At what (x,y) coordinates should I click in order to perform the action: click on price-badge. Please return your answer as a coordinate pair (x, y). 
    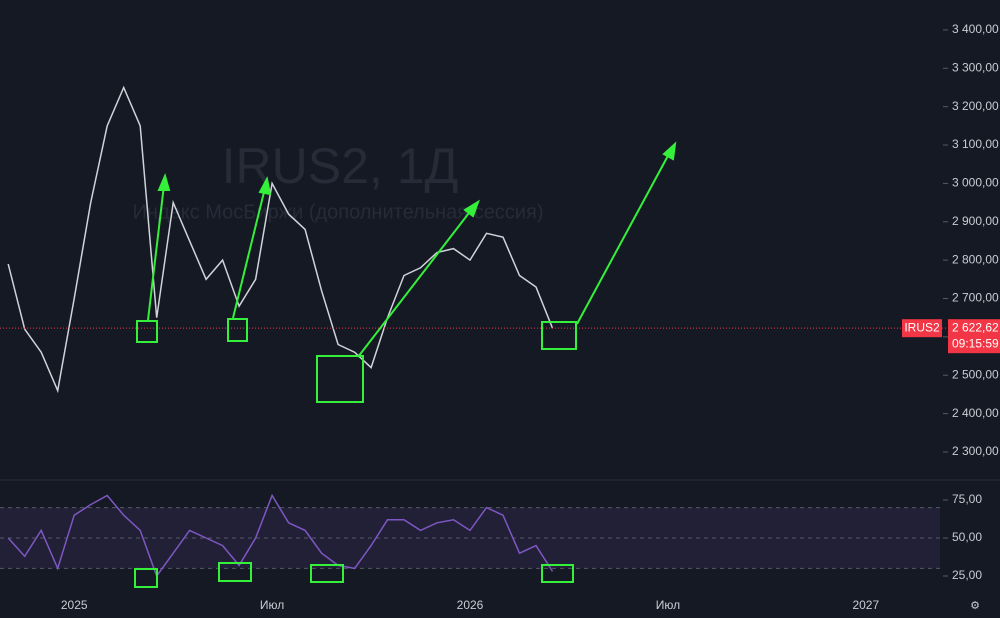
    Looking at the image, I should click on (974, 336).